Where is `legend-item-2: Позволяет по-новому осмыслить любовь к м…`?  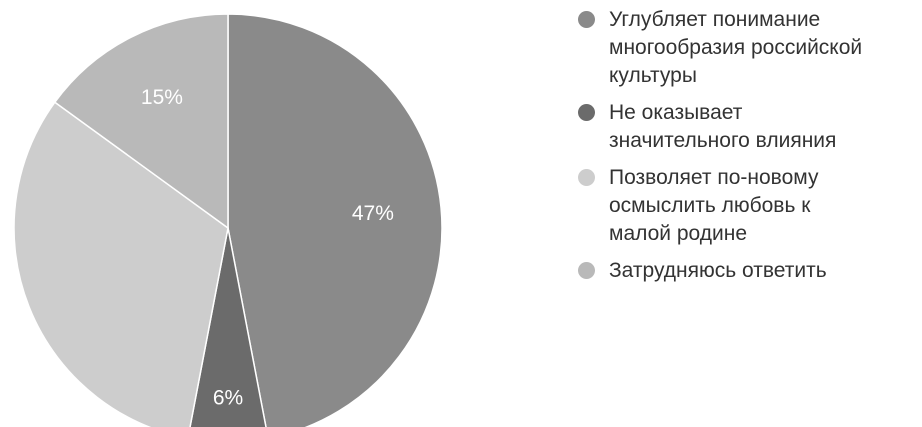 legend-item-2: Позволяет по-новому осмыслить любовь к м… is located at coordinates (750, 206).